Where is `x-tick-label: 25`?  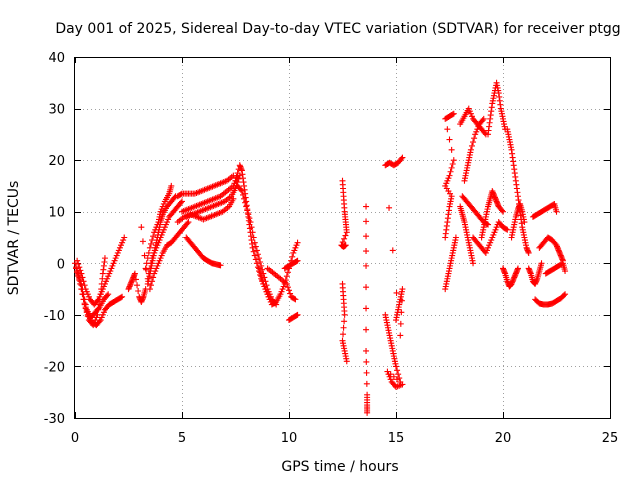
x-tick-label: 25 is located at coordinates (610, 438).